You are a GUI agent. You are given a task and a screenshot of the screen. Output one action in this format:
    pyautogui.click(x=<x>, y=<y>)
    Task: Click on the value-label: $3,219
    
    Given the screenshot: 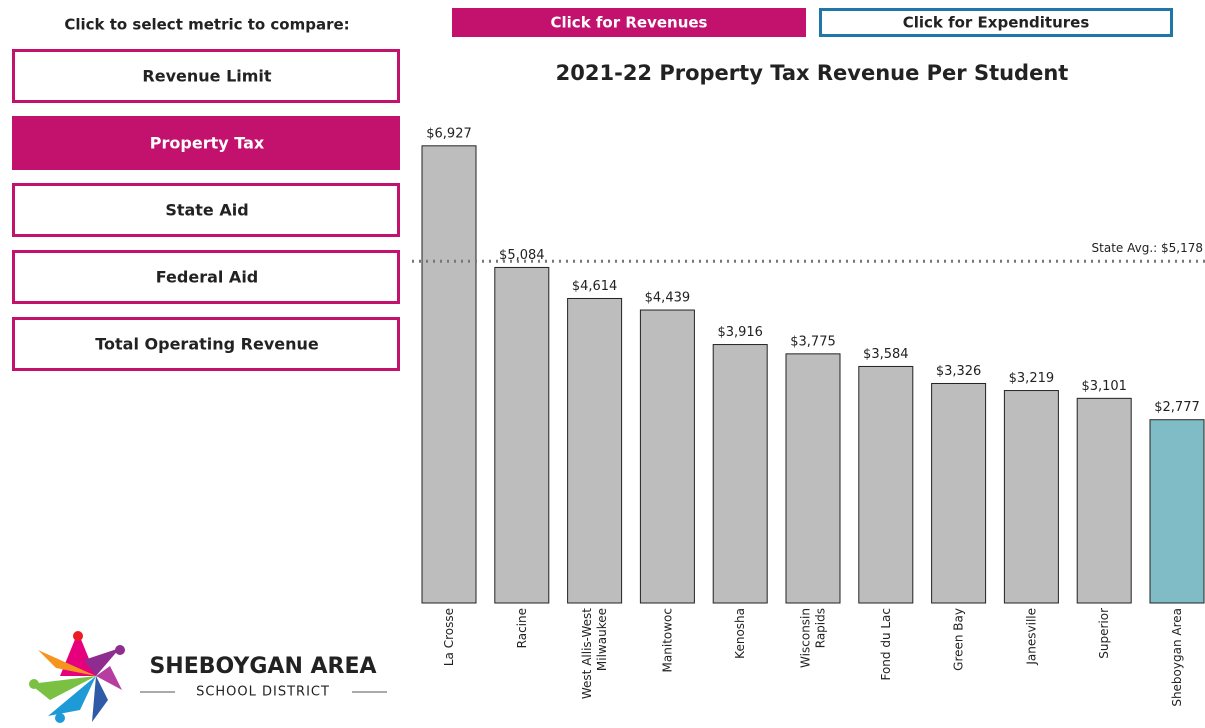 What is the action you would take?
    pyautogui.click(x=1032, y=378)
    